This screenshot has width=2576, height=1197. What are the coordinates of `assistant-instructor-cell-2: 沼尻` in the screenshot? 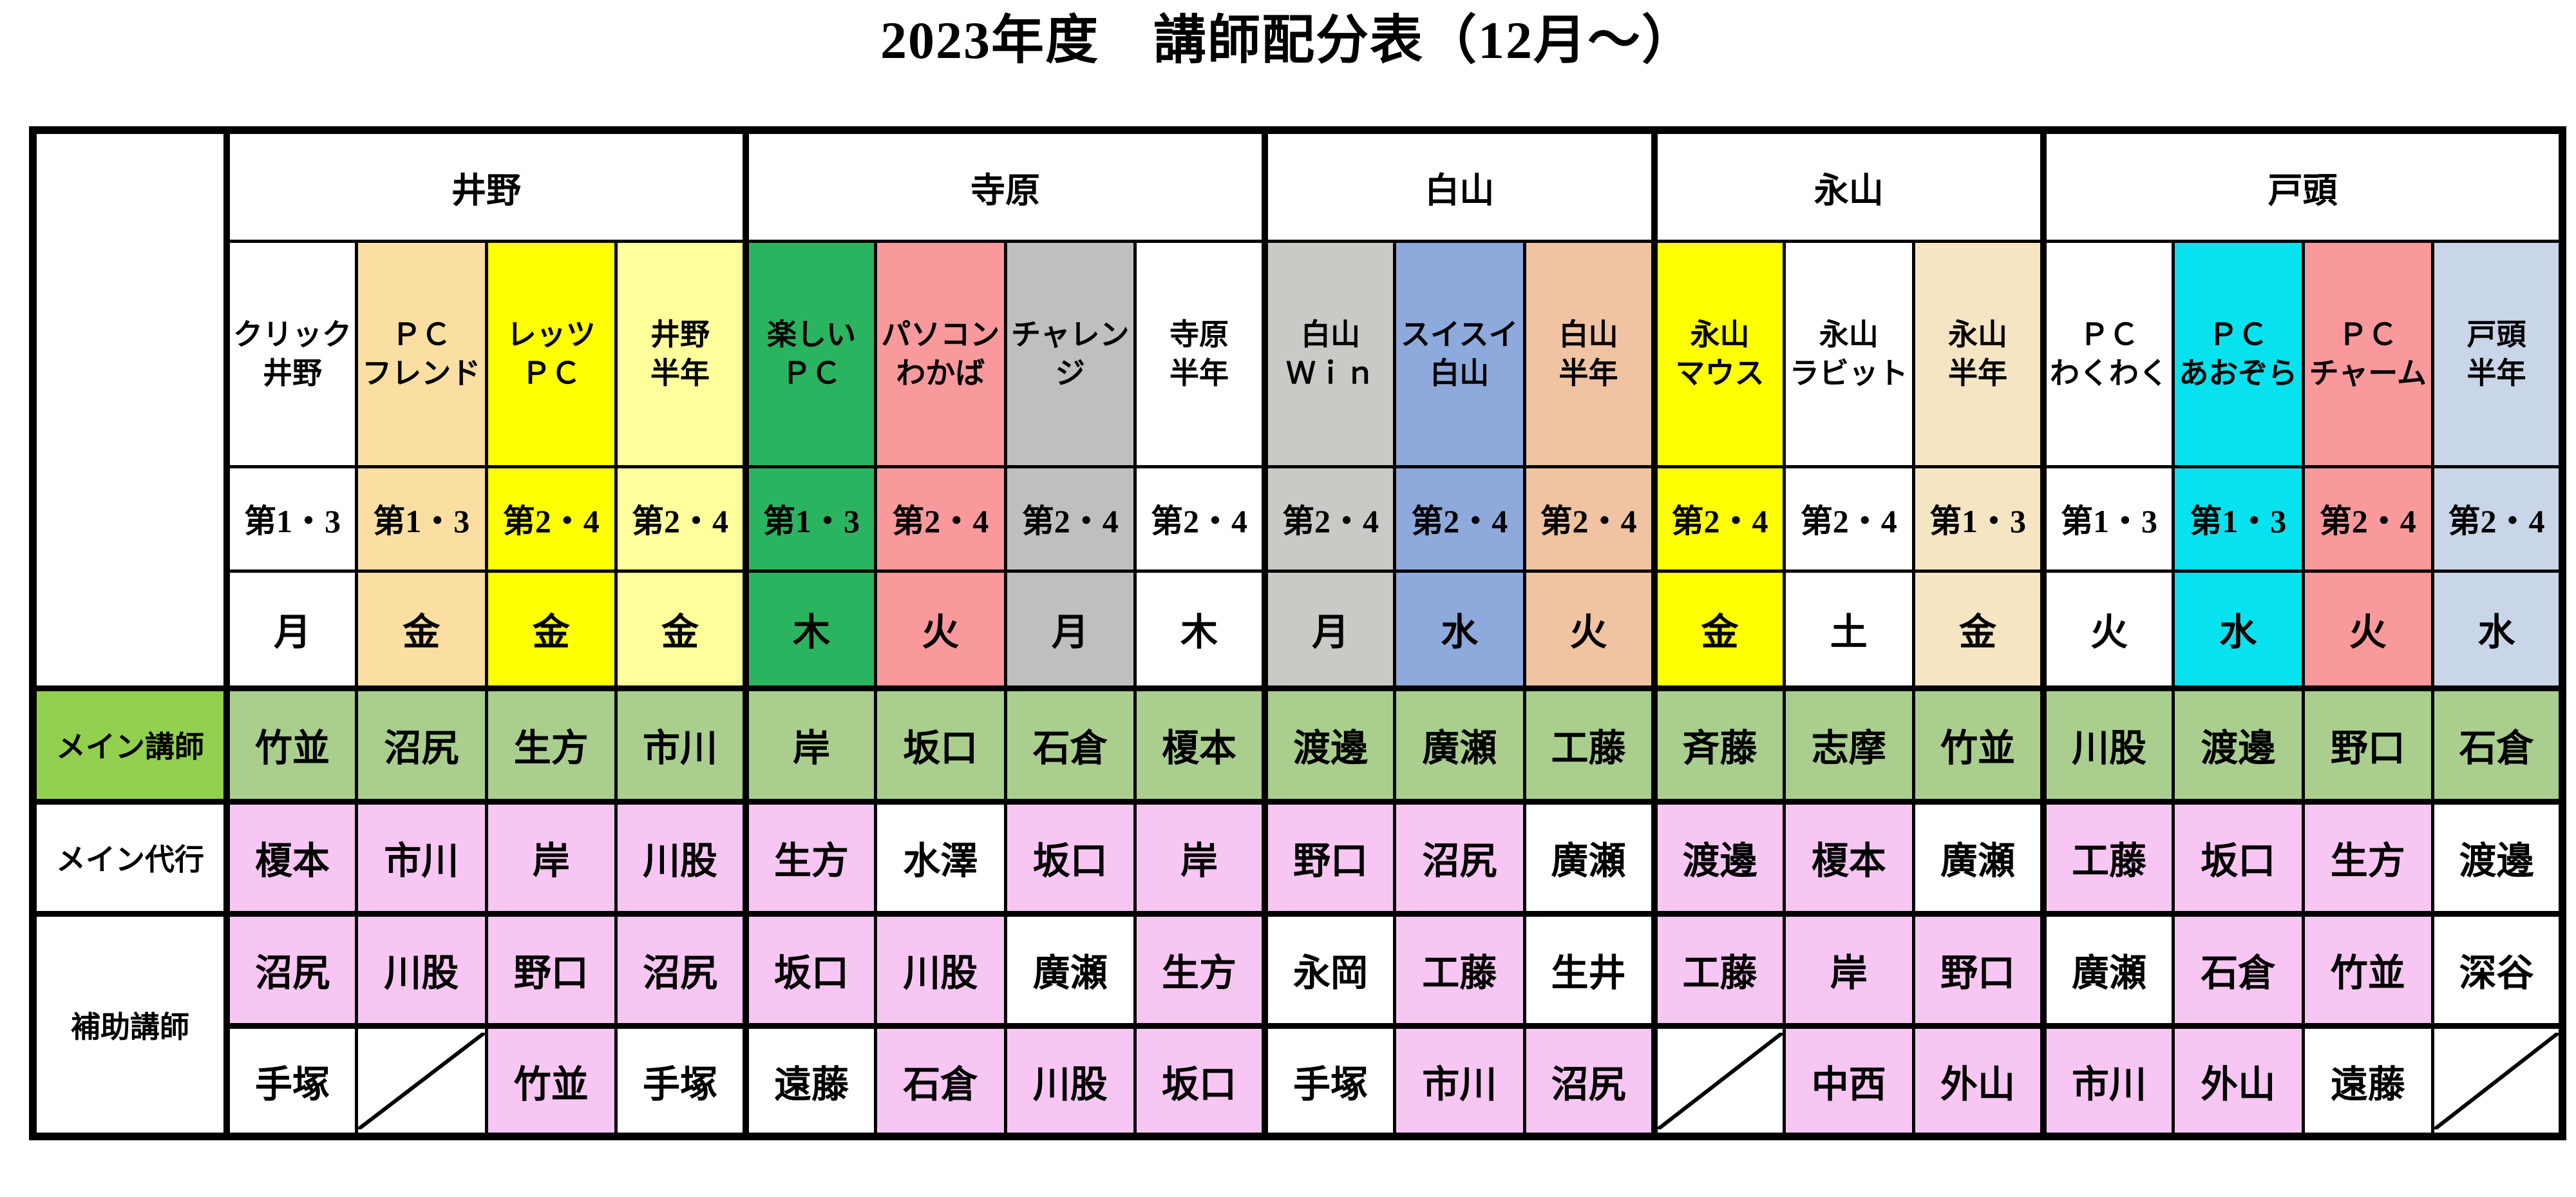 It's located at (1589, 1080).